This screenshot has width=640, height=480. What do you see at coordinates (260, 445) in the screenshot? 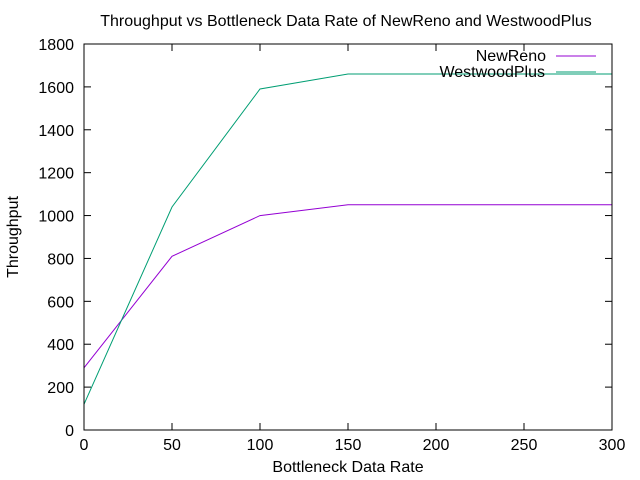
I see `x-tick-label: 100` at bounding box center [260, 445].